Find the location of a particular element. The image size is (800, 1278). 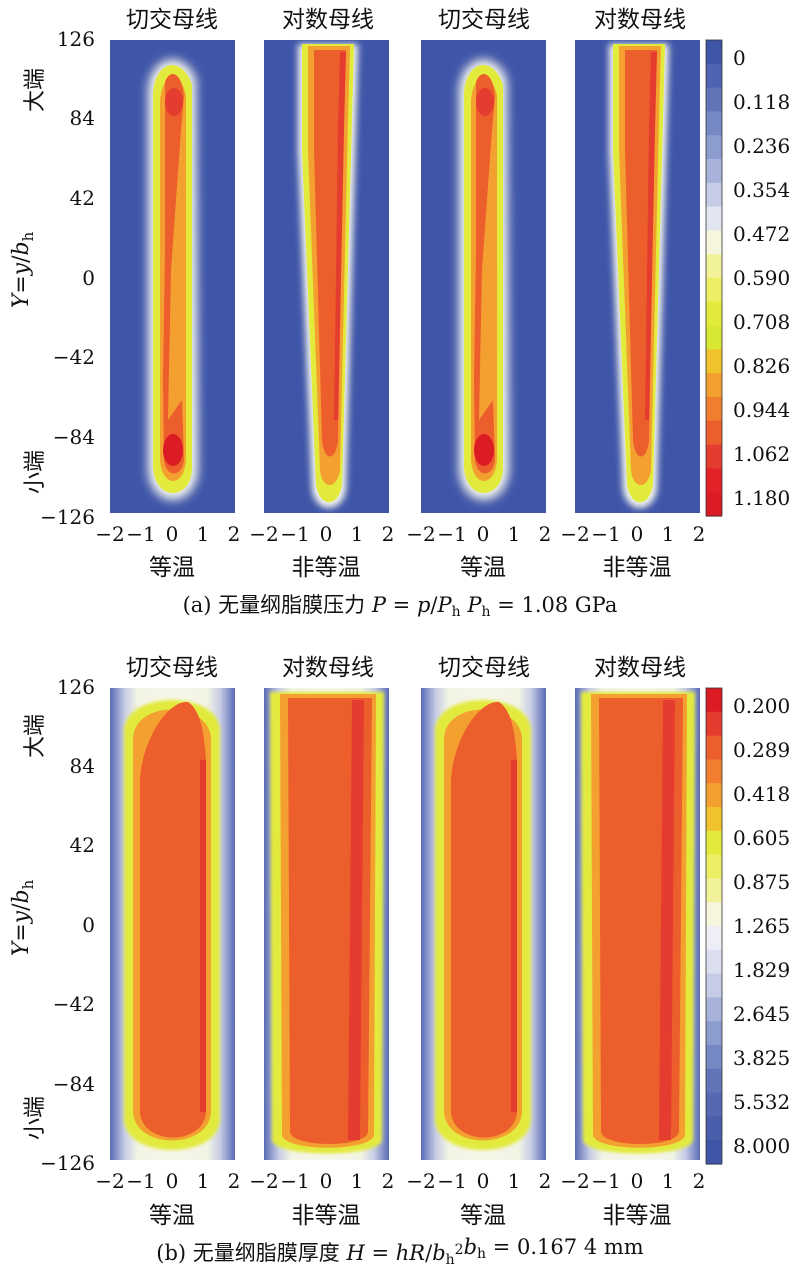

colorbar-tick-label: 5.532 is located at coordinates (761, 1102).